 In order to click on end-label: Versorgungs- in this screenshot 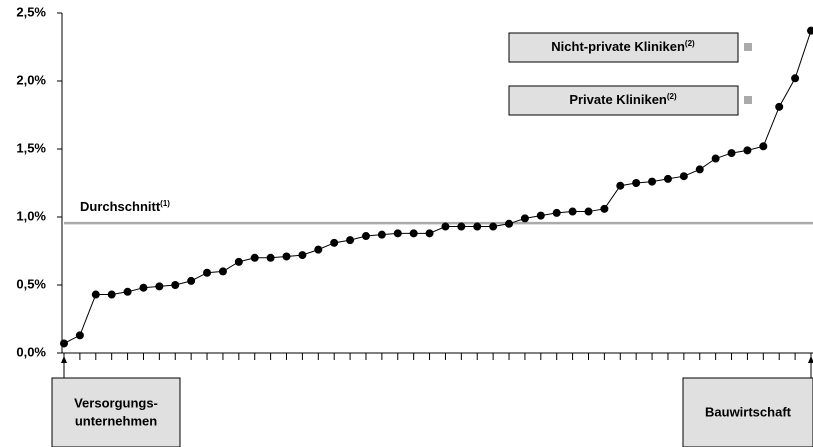, I will do `click(116, 402)`.